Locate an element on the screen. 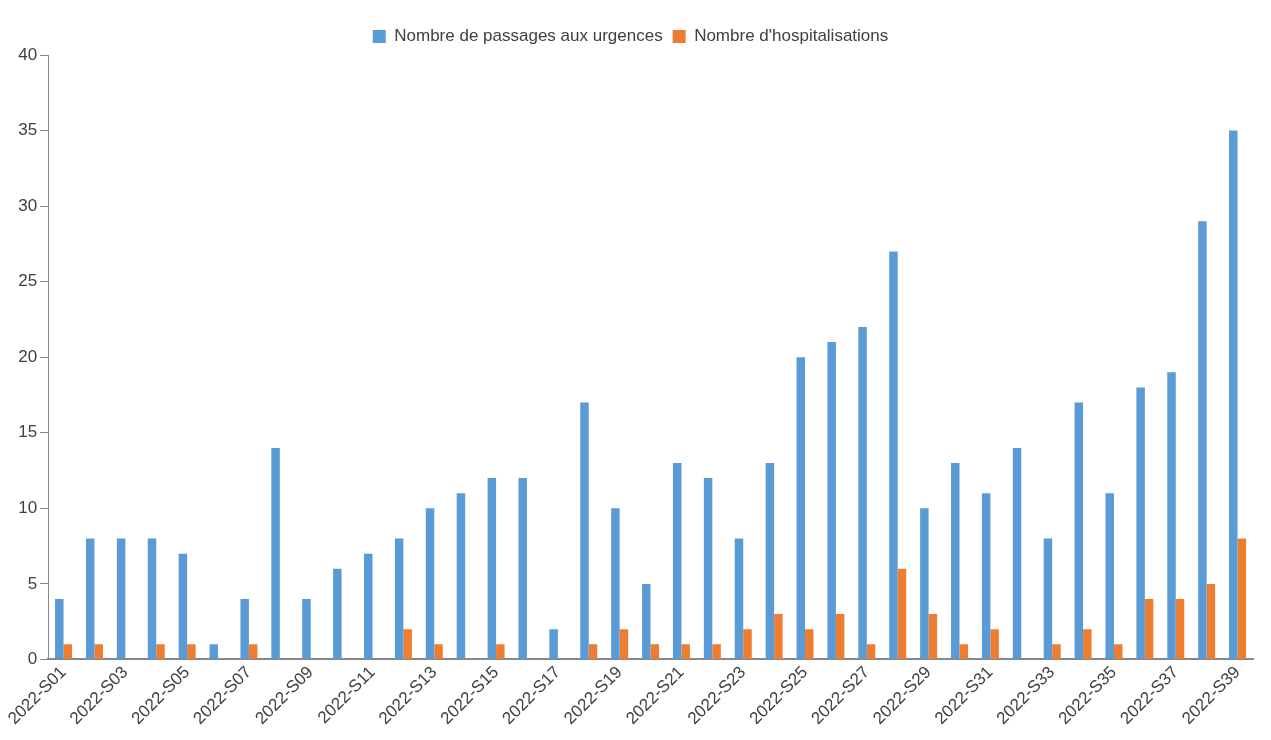 This screenshot has width=1271, height=740. y-tick-label: 10 is located at coordinates (28, 508).